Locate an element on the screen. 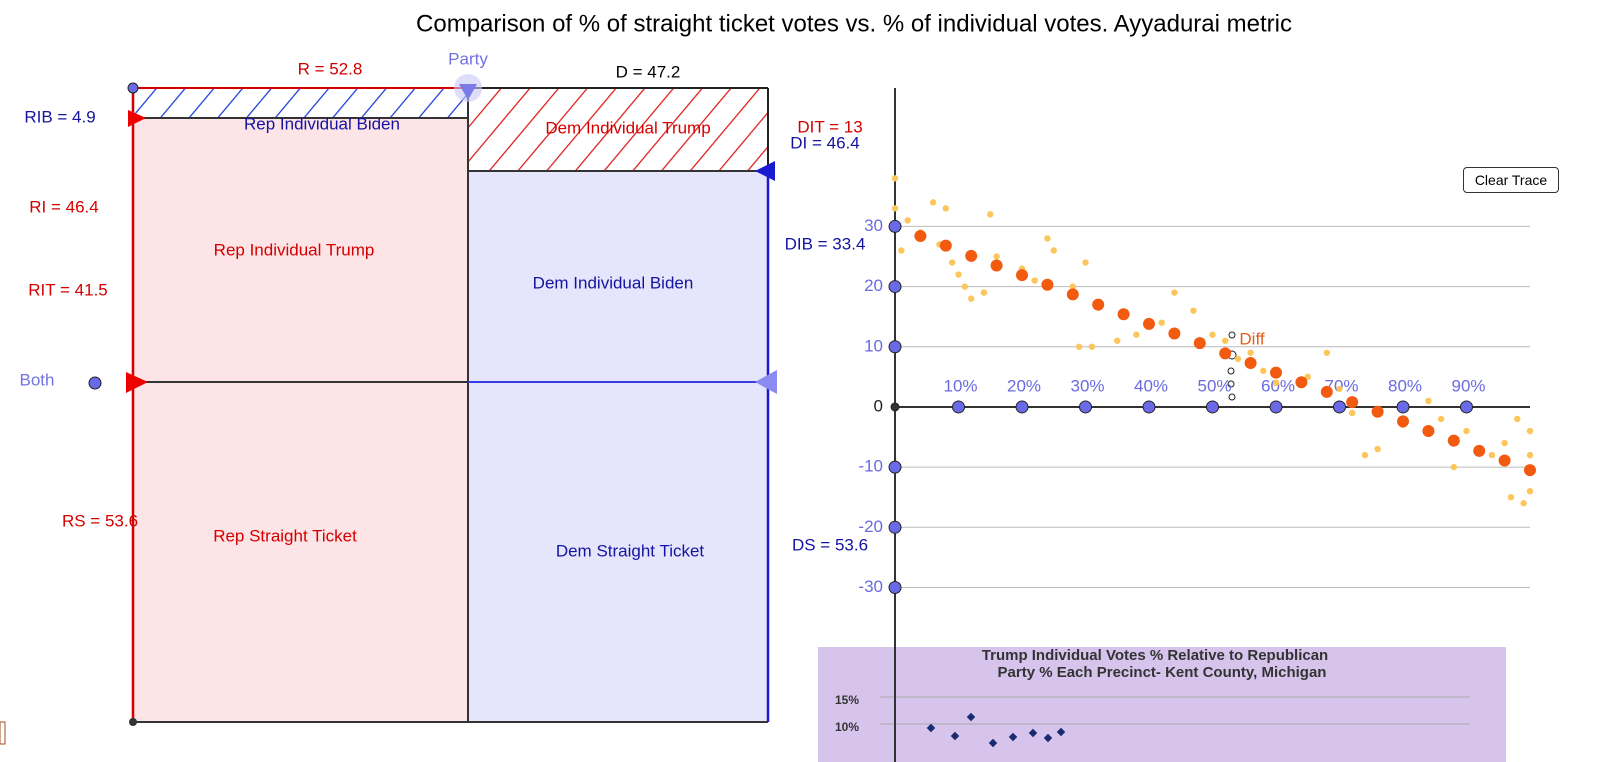  x-tick-label: 80% is located at coordinates (1405, 385).